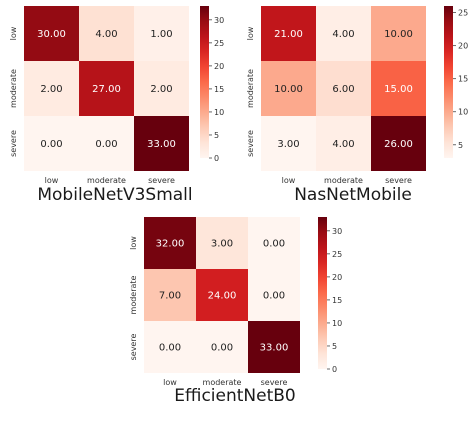  I want to click on cell-value-label: 1.00, so click(161, 34).